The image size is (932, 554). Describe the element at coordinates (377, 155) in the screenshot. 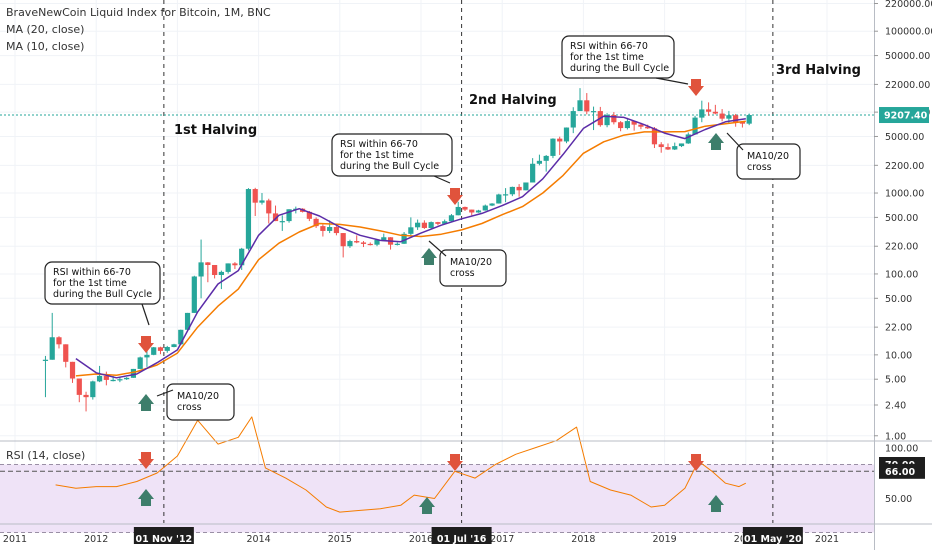

I see `rsi-note-2016-line: for the 1st time` at that location.